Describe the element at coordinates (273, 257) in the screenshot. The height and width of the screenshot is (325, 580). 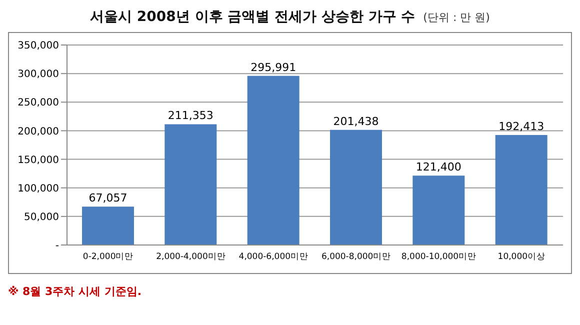
I see `x-tick-label: 4,000-6,000미만` at that location.